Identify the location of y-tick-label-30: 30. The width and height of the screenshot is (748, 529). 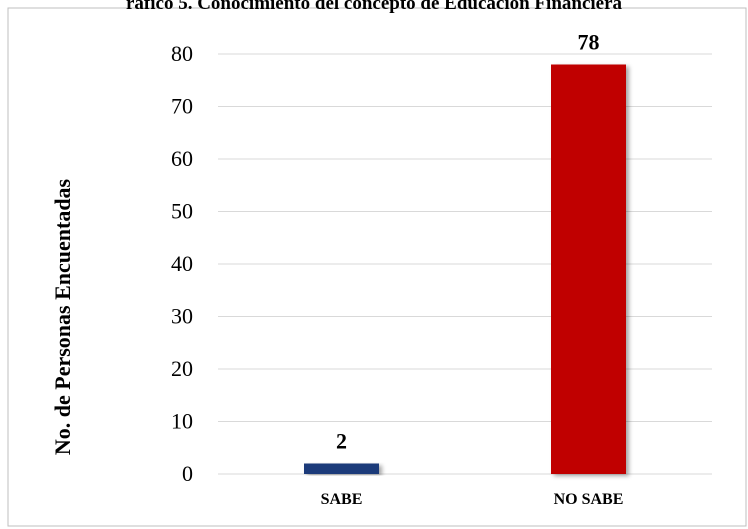
(182, 316).